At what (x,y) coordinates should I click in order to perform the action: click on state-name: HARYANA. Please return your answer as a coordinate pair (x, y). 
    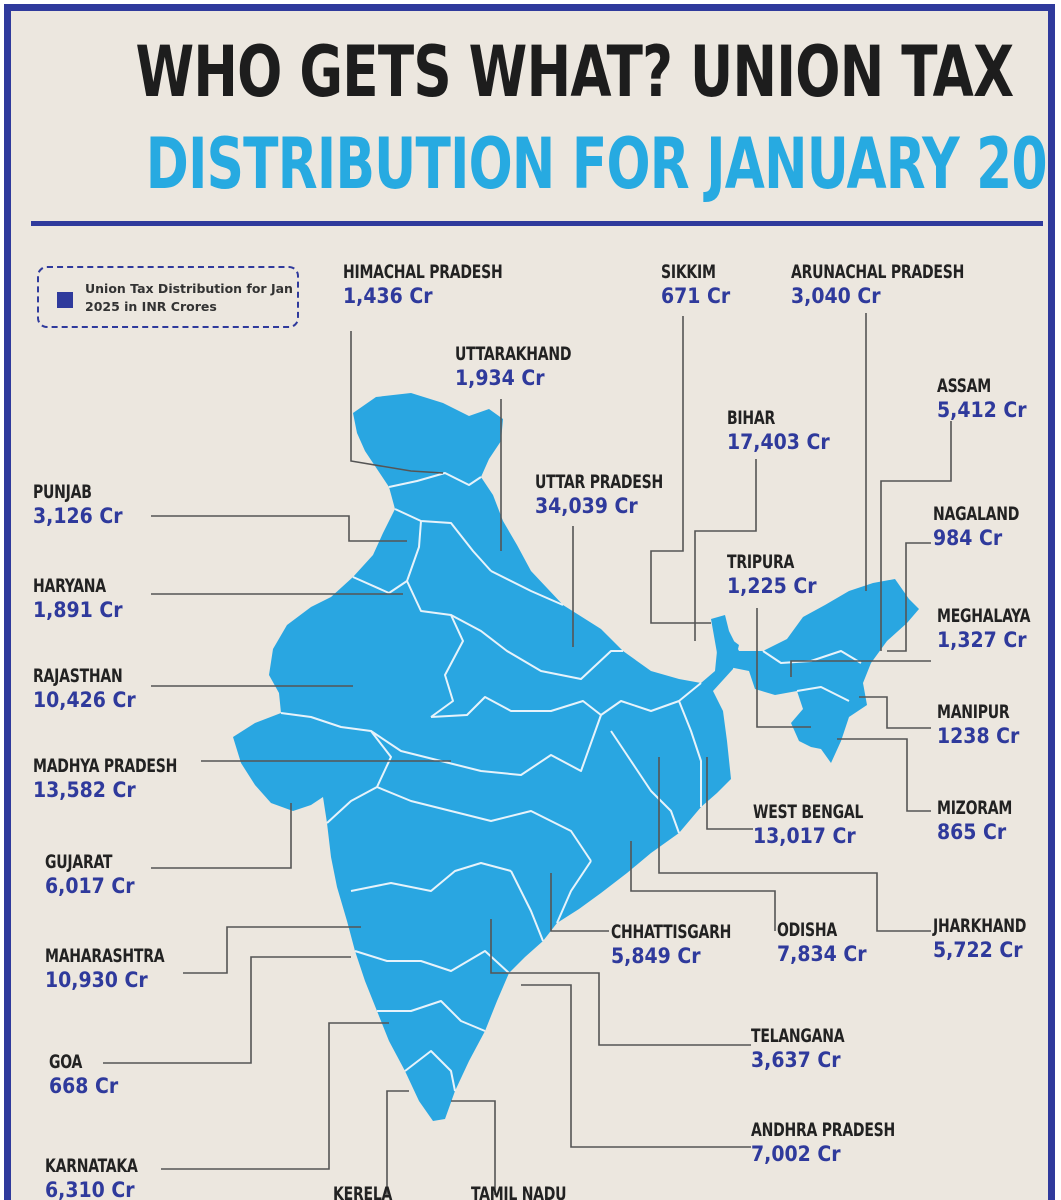
    Looking at the image, I should click on (69, 586).